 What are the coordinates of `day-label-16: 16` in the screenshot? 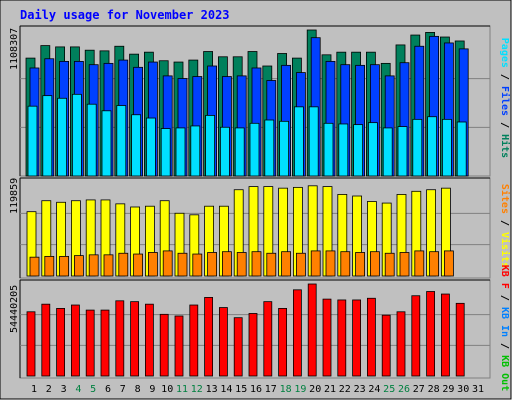 It's located at (256, 389).